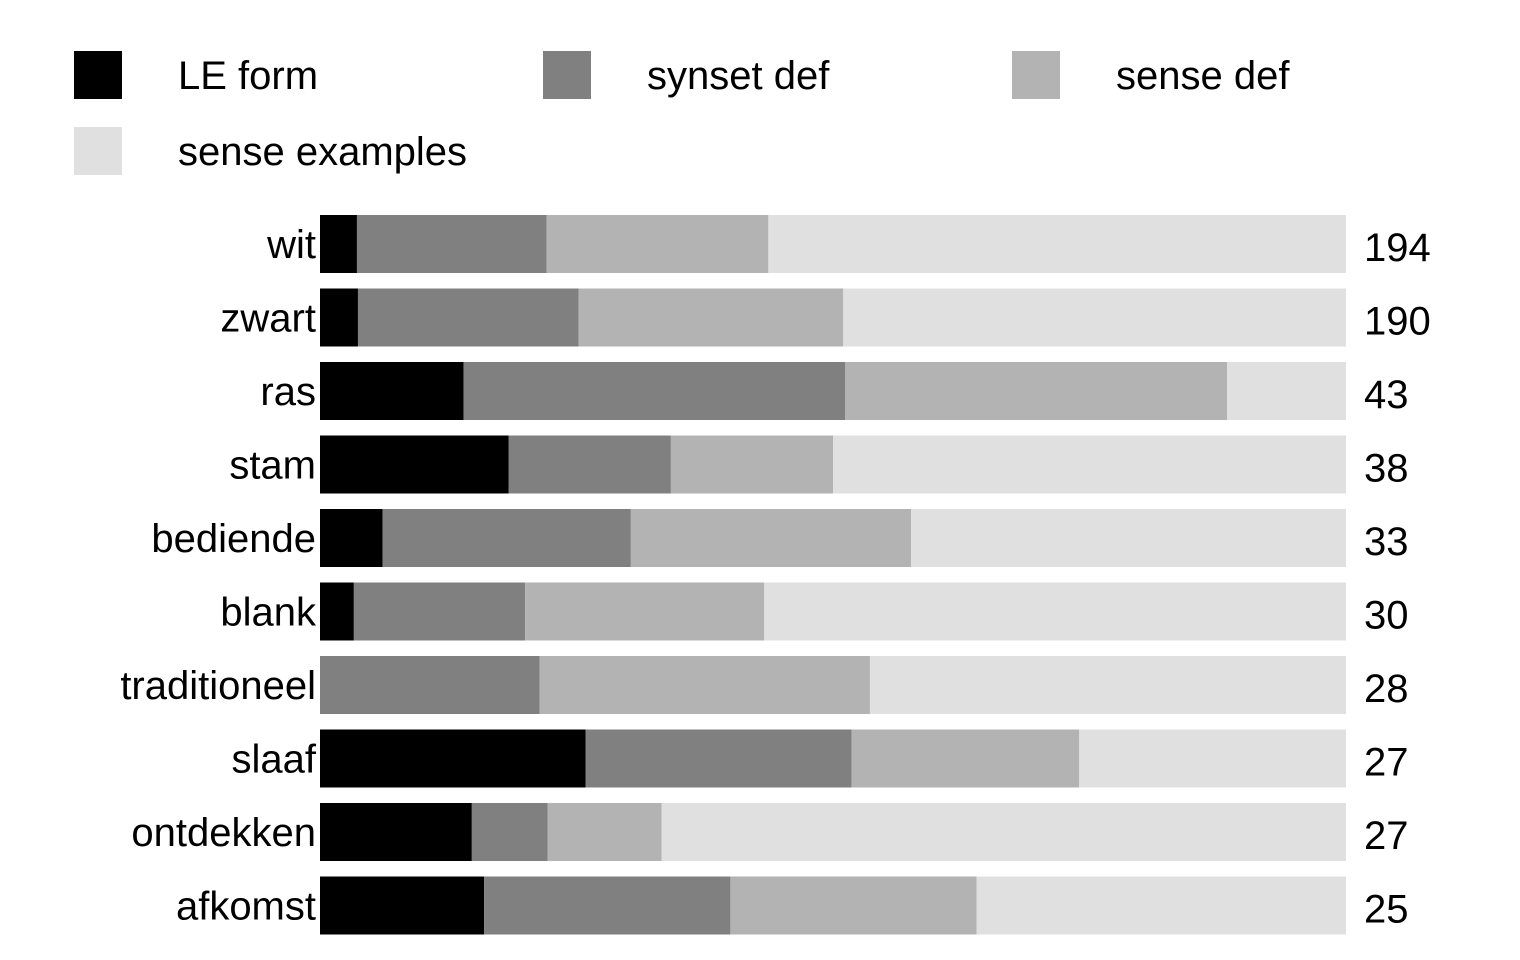  I want to click on legend-swatch-synset-def, so click(567, 75).